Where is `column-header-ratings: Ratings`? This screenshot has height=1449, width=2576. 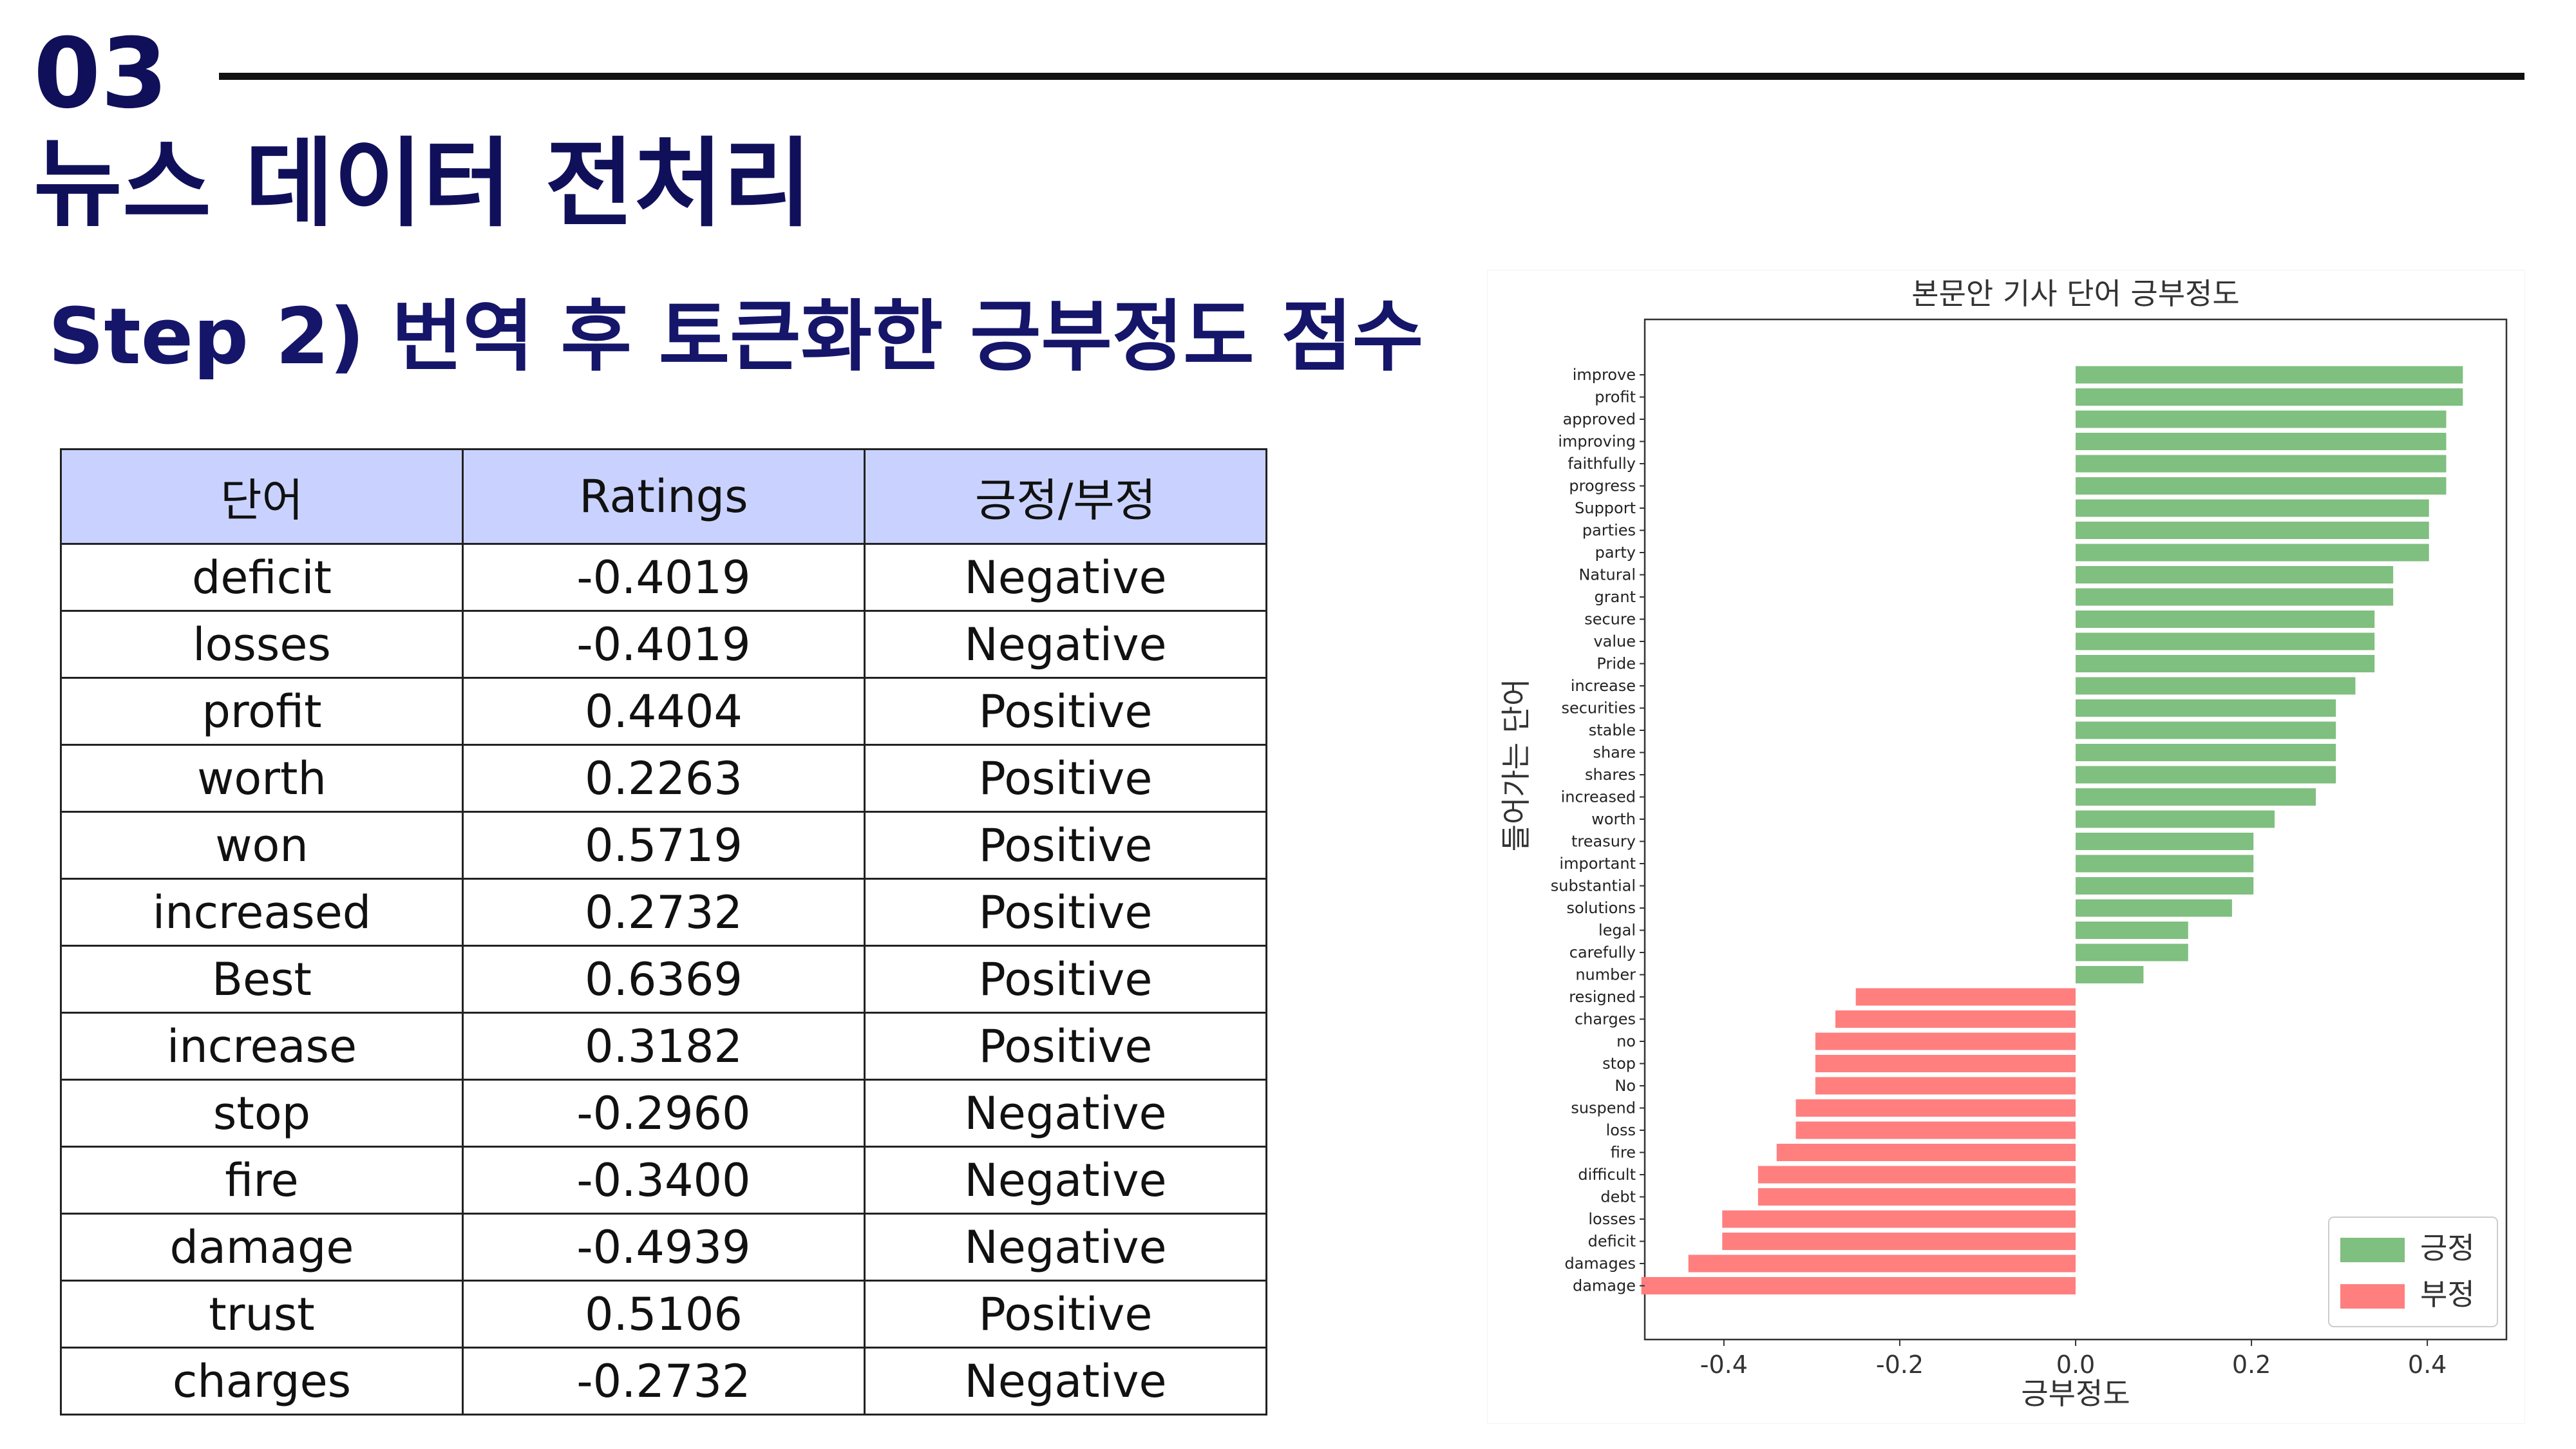
column-header-ratings: Ratings is located at coordinates (664, 496).